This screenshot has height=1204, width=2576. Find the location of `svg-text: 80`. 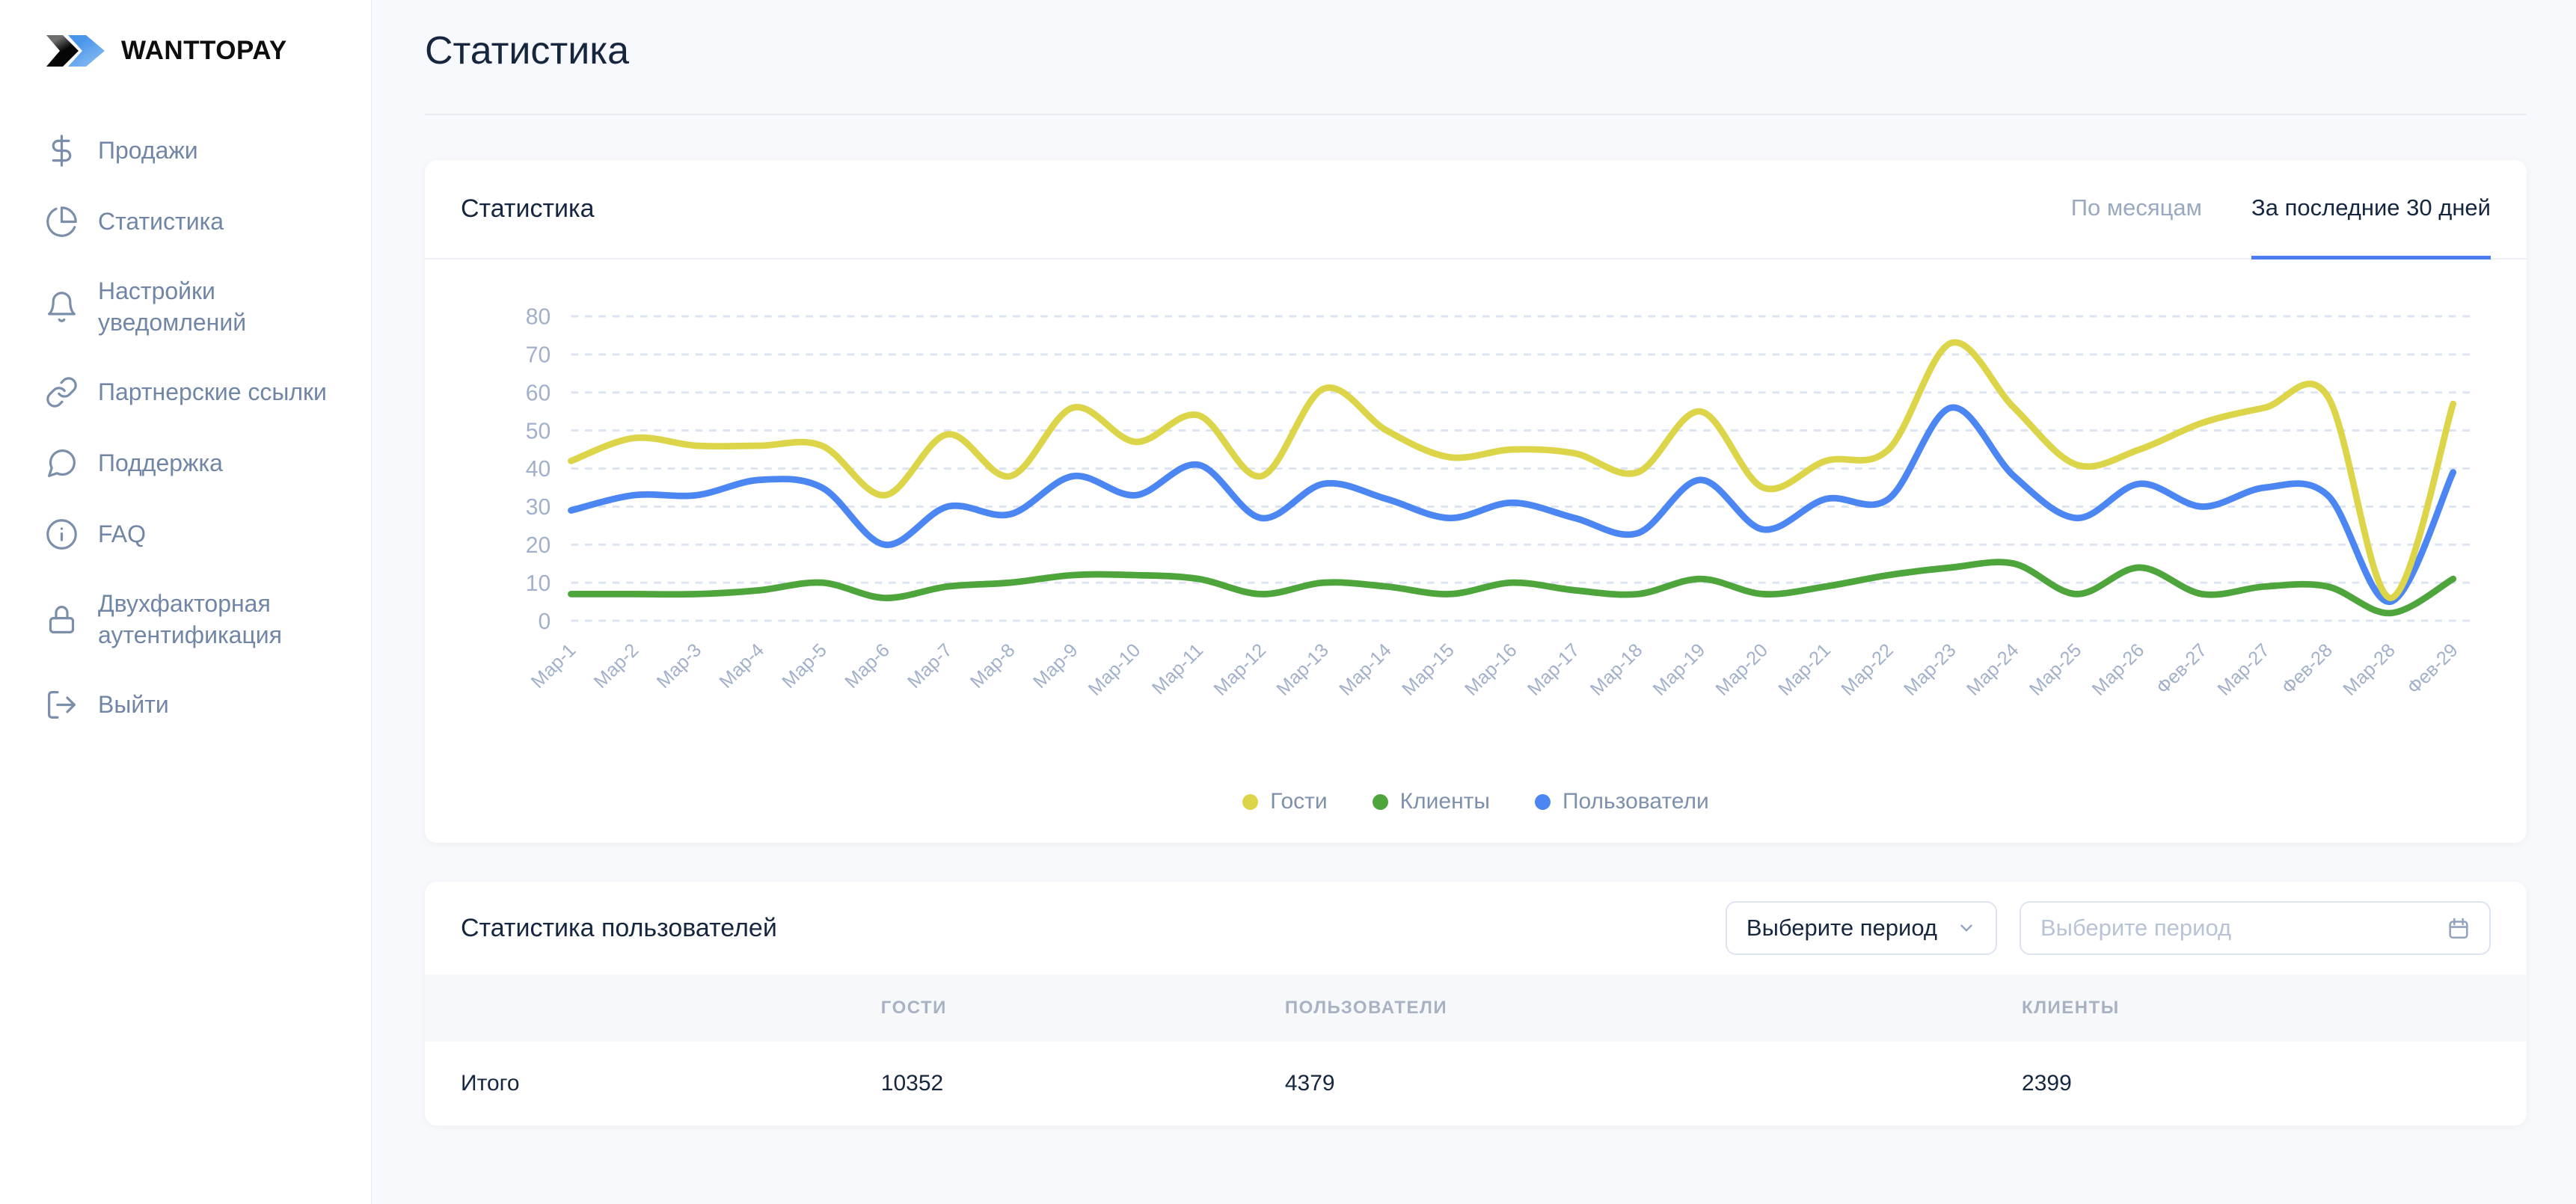

svg-text: 80 is located at coordinates (538, 317).